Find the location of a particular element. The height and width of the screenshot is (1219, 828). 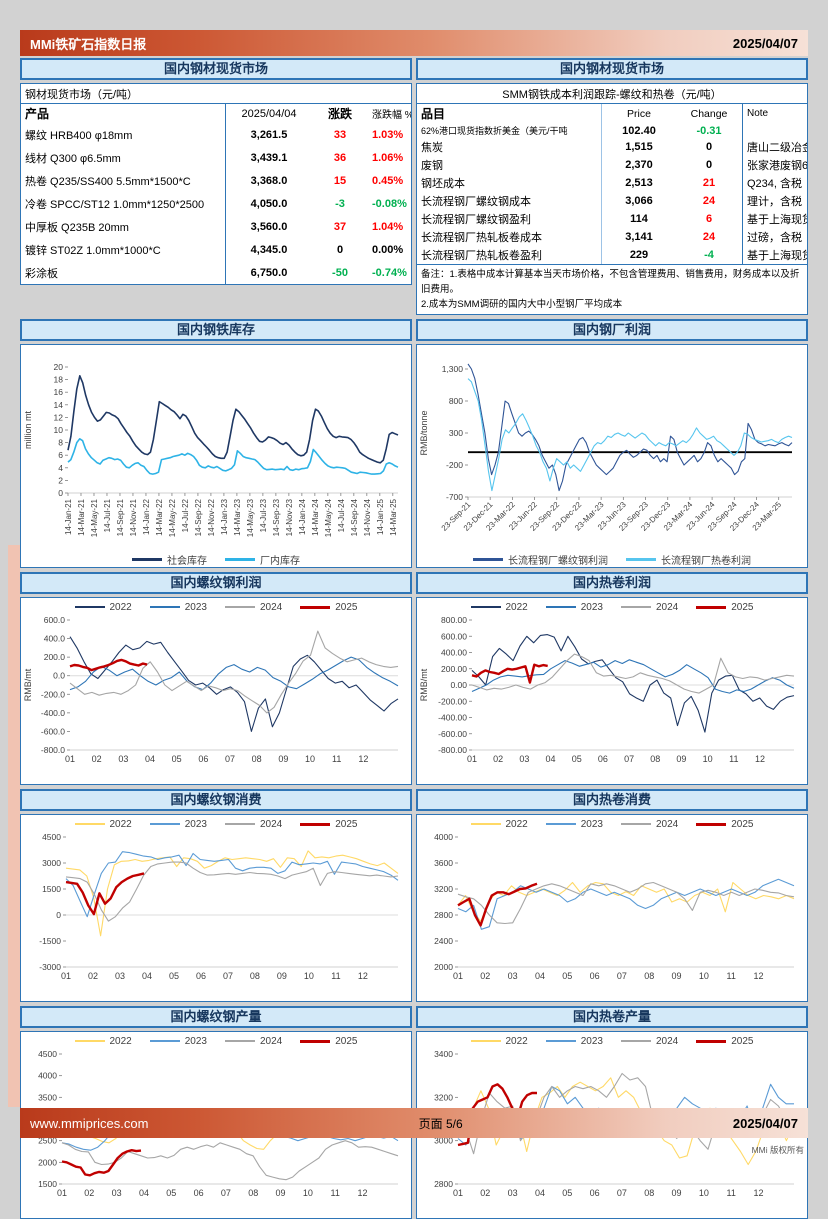

table-cell: 长流程钢厂热轧板卷盈利 is located at coordinates (481, 256).